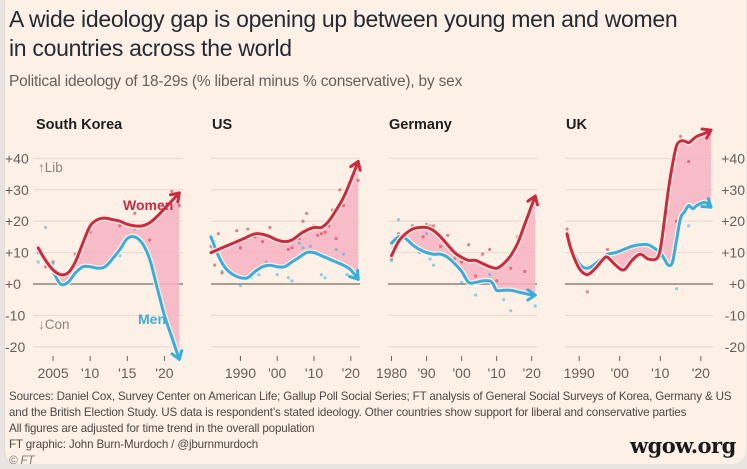 This screenshot has width=747, height=469. What do you see at coordinates (733, 253) in the screenshot?
I see `y-tick-label-right: +10` at bounding box center [733, 253].